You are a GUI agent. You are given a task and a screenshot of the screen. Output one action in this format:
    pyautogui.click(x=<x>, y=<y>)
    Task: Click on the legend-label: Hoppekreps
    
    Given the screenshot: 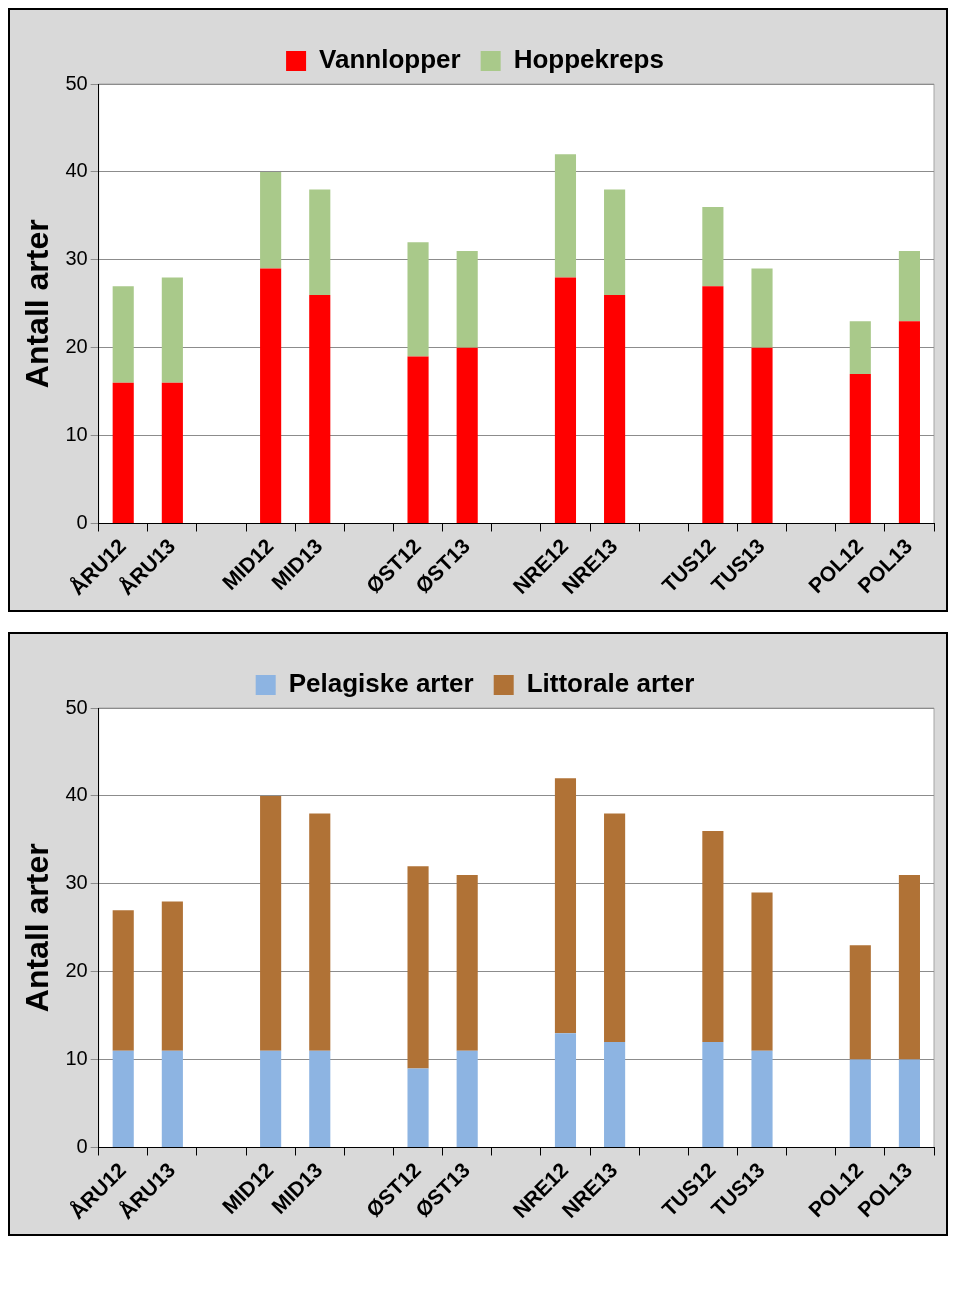 What is the action you would take?
    pyautogui.click(x=588, y=59)
    